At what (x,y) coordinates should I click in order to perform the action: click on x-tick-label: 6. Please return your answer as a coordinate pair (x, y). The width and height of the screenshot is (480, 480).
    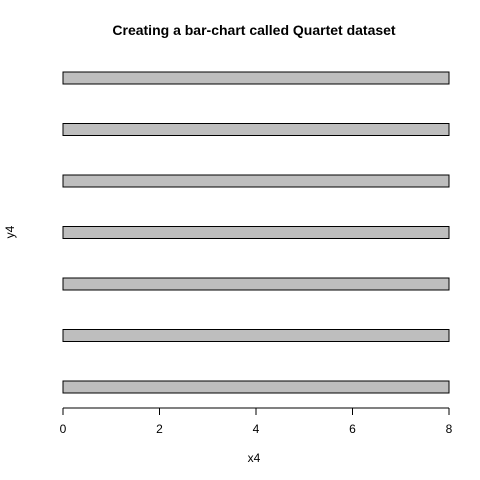
    Looking at the image, I should click on (352, 429).